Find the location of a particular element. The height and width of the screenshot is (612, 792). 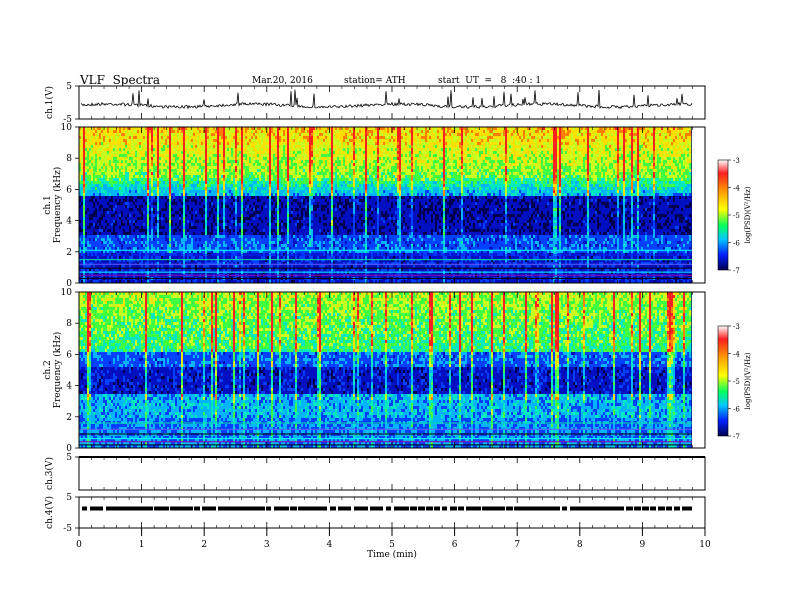

x-tick-label: 10 is located at coordinates (705, 545).